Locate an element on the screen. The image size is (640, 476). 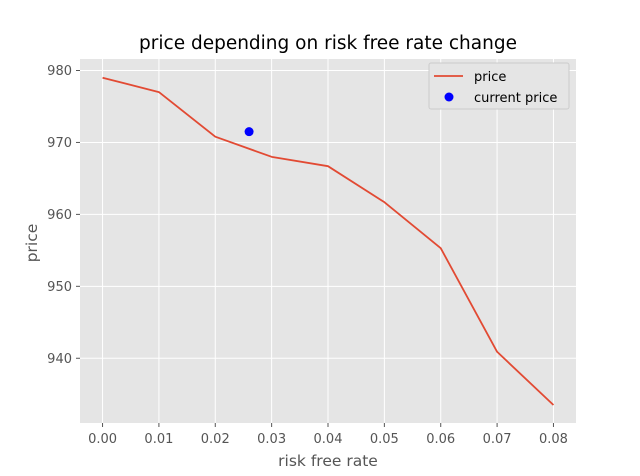
legend-label-current-price: current price is located at coordinates (515, 98).